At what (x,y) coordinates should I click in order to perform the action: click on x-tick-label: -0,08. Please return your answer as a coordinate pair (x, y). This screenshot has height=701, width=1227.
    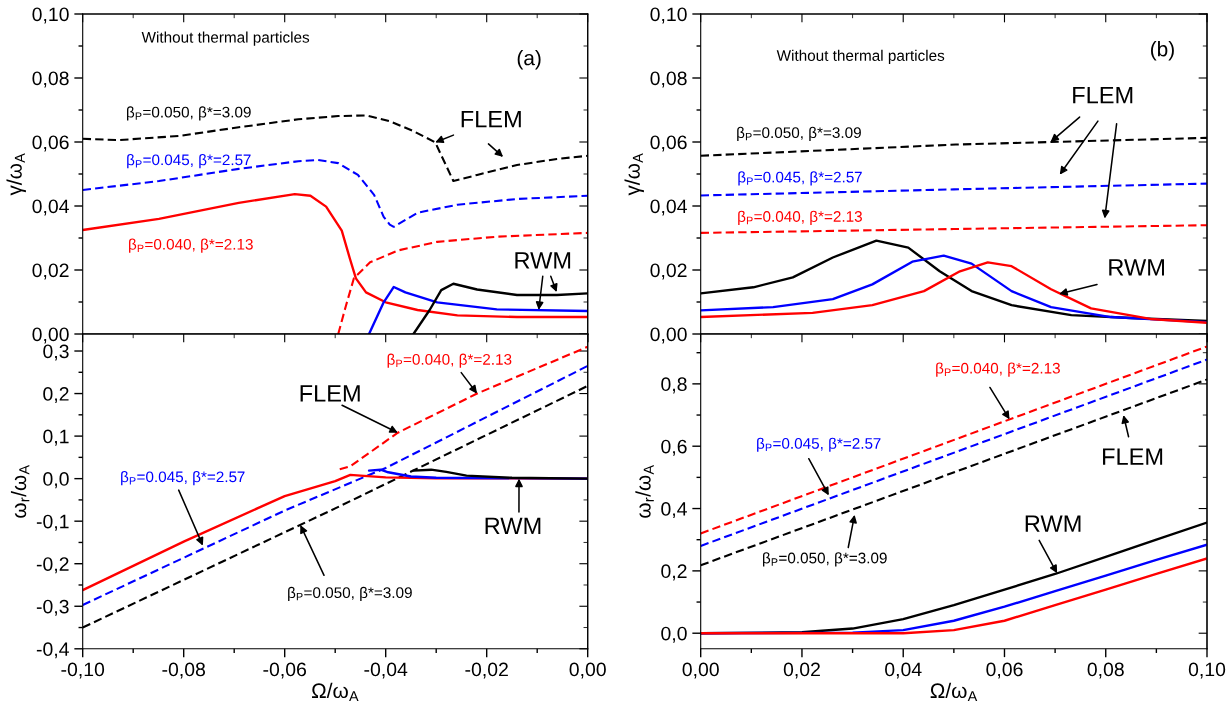
    Looking at the image, I should click on (184, 670).